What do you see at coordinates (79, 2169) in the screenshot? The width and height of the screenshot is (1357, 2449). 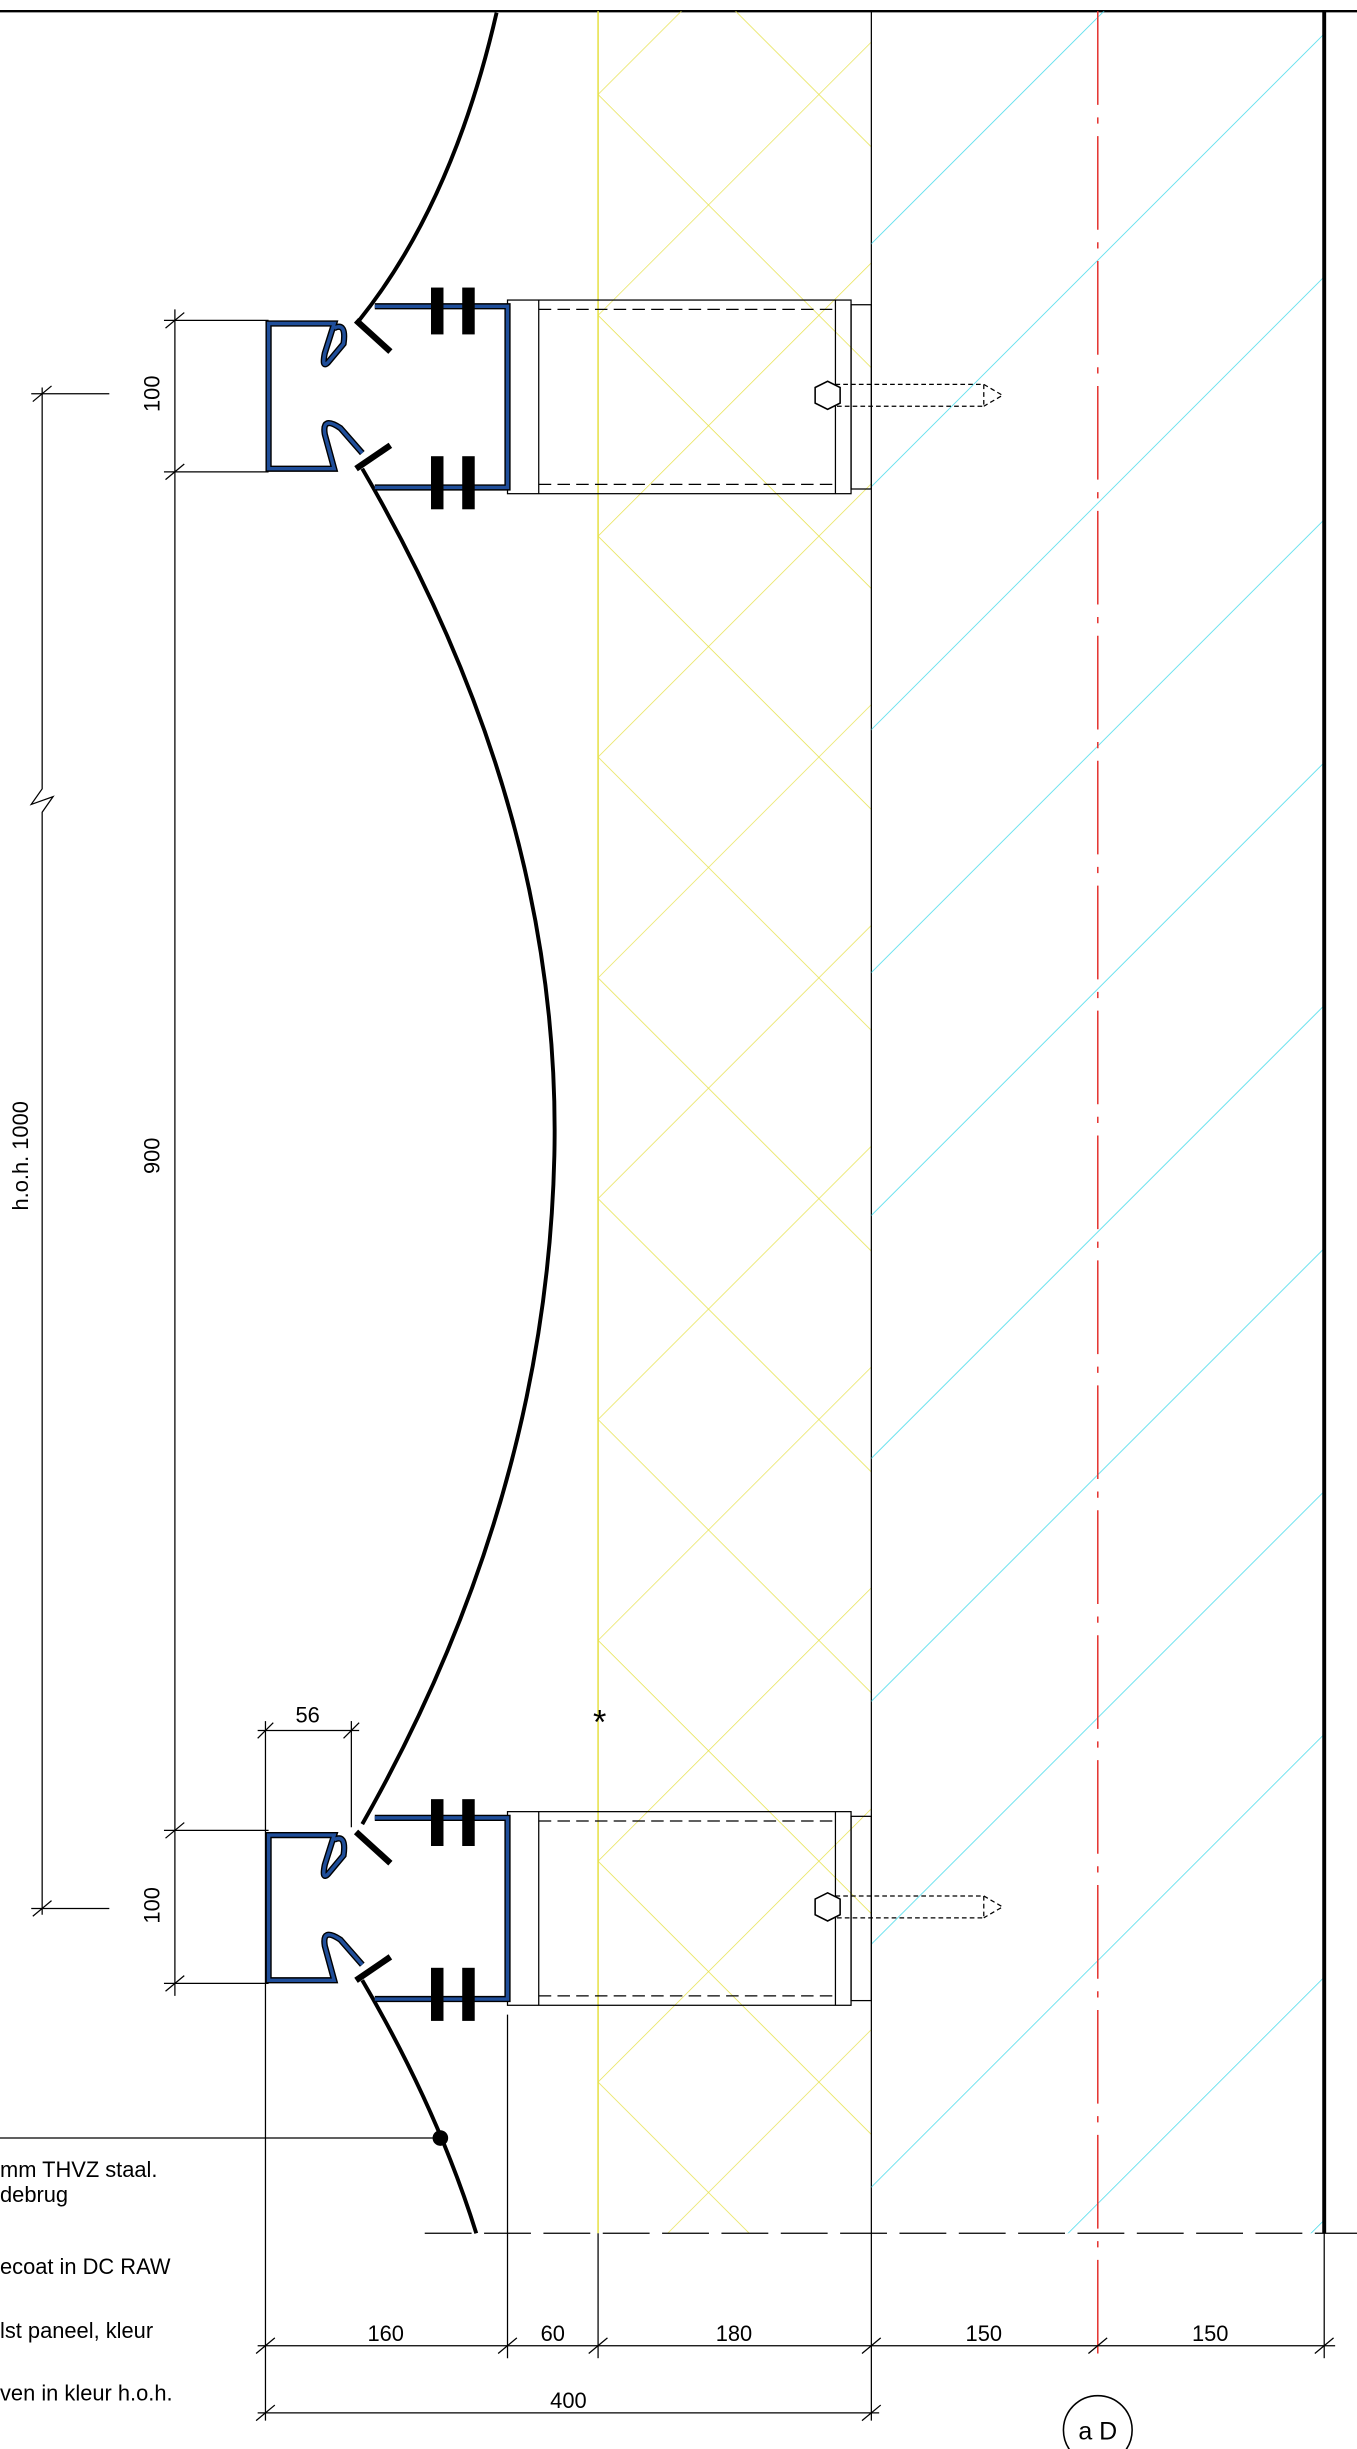 I see `label: mm THVZ staal.` at bounding box center [79, 2169].